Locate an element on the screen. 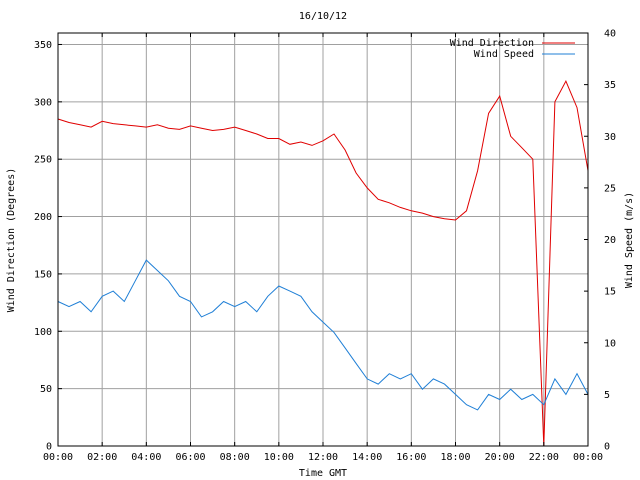  legend: Wind Direction Wind Speed is located at coordinates (512, 49).